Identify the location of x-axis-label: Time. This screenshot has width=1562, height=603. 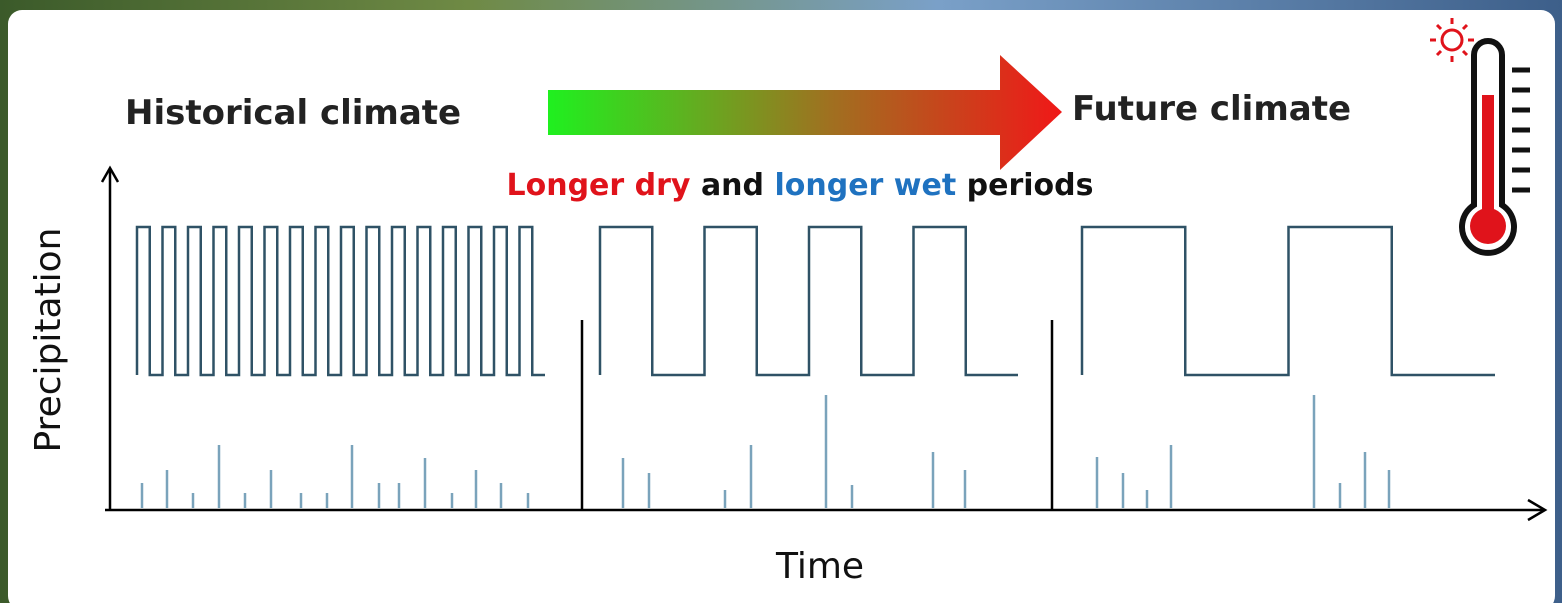
(819, 566).